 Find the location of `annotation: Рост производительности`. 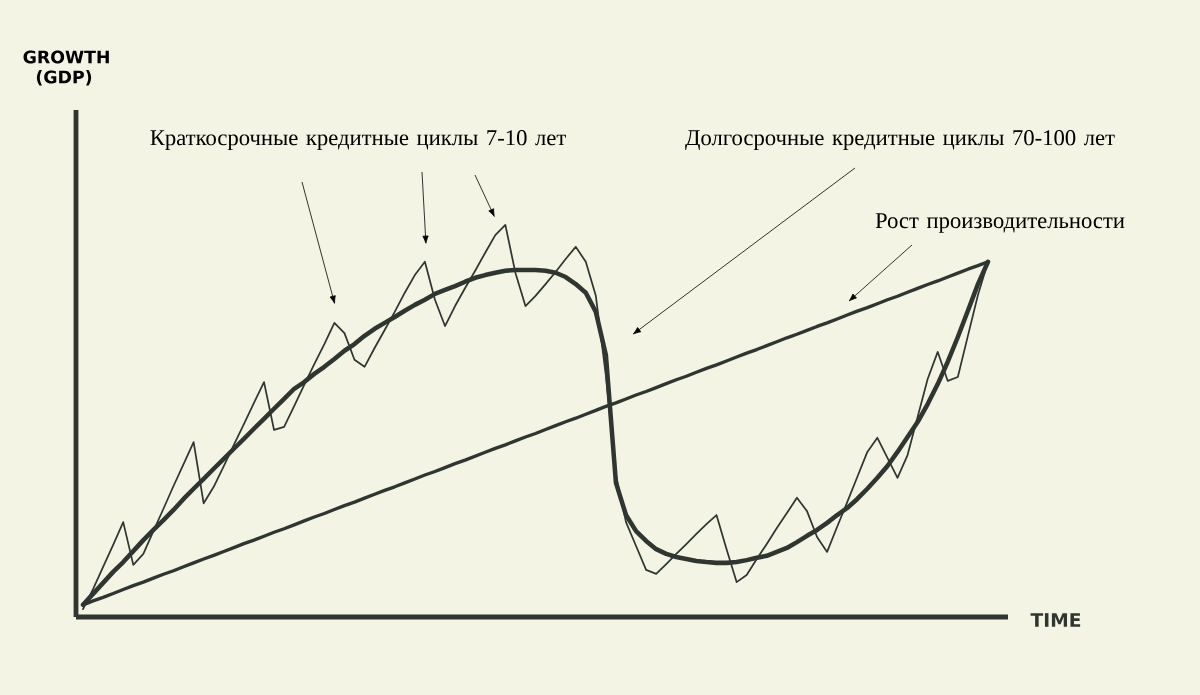

annotation: Рост производительности is located at coordinates (1000, 223).